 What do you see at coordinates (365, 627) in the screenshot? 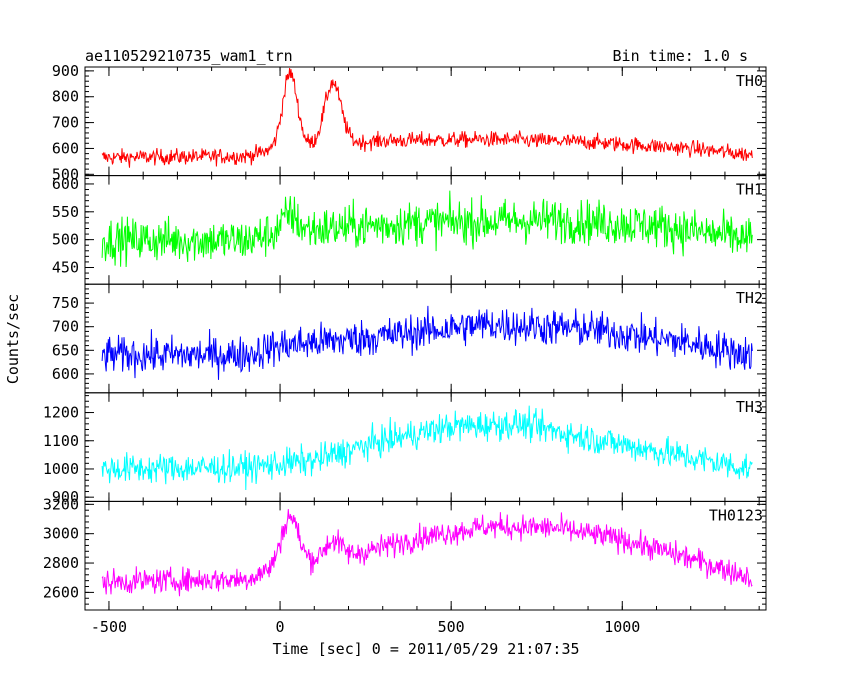
I see `x-axis: -500 0 500 1000` at bounding box center [365, 627].